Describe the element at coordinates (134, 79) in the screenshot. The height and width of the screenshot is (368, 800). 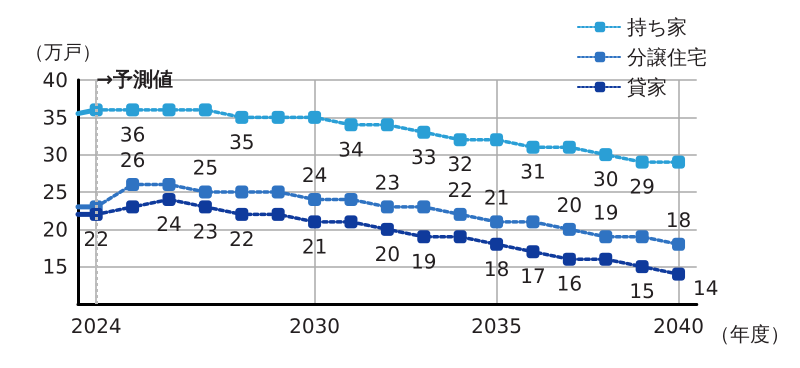
I see `ref-line-label: →予測値` at that location.